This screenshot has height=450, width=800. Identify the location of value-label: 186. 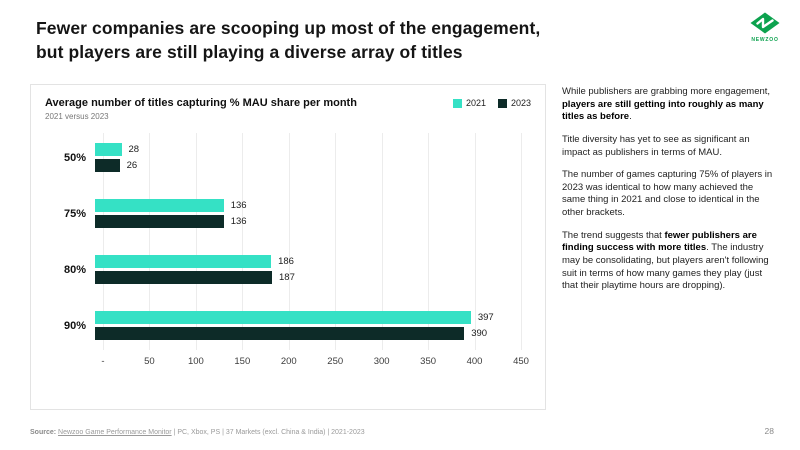
(286, 261).